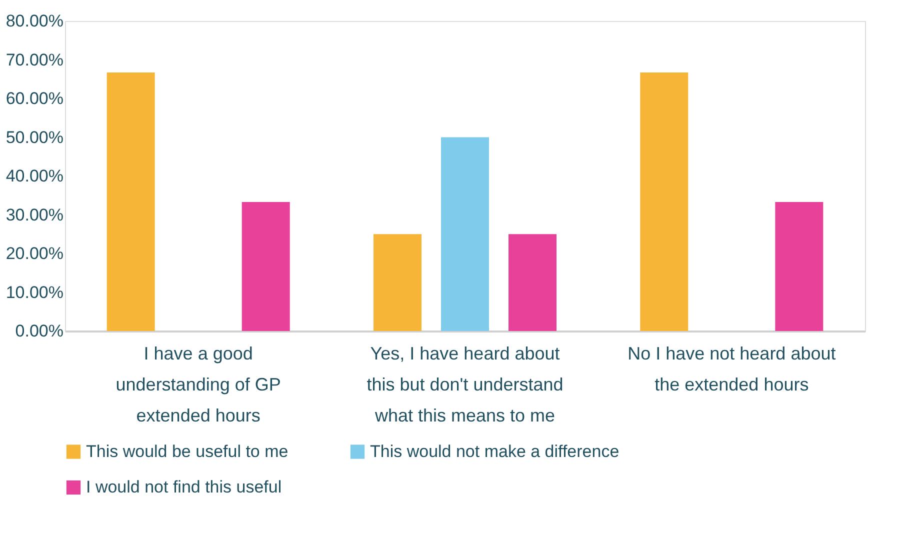  What do you see at coordinates (35, 21) in the screenshot?
I see `y-tick-label: 80.00%` at bounding box center [35, 21].